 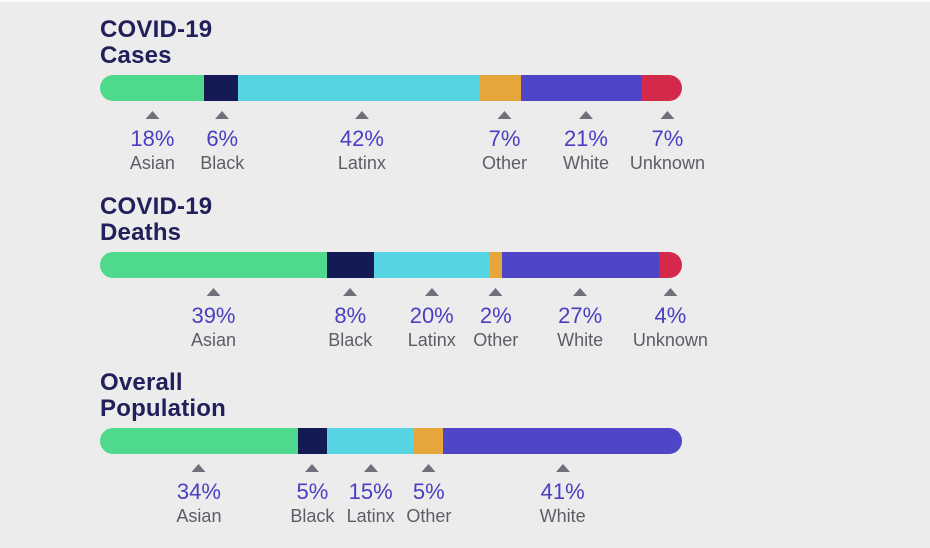 I want to click on tick-unknown: 4% Unknown, so click(x=670, y=318).